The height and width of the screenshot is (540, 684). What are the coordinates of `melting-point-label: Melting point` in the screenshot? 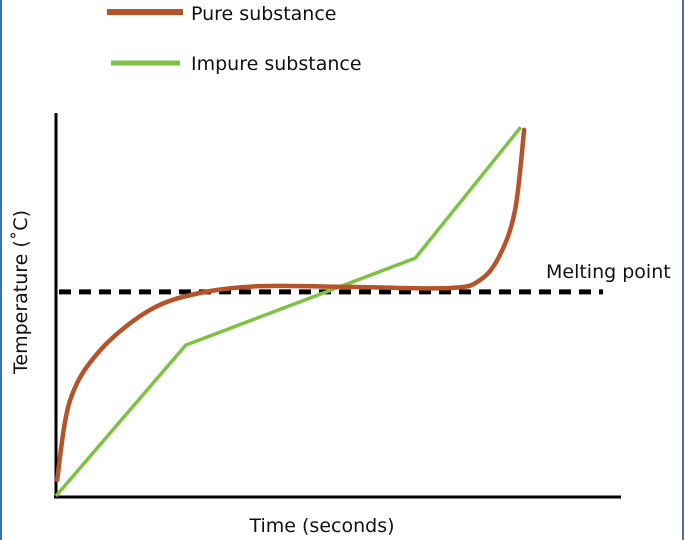 It's located at (608, 272).